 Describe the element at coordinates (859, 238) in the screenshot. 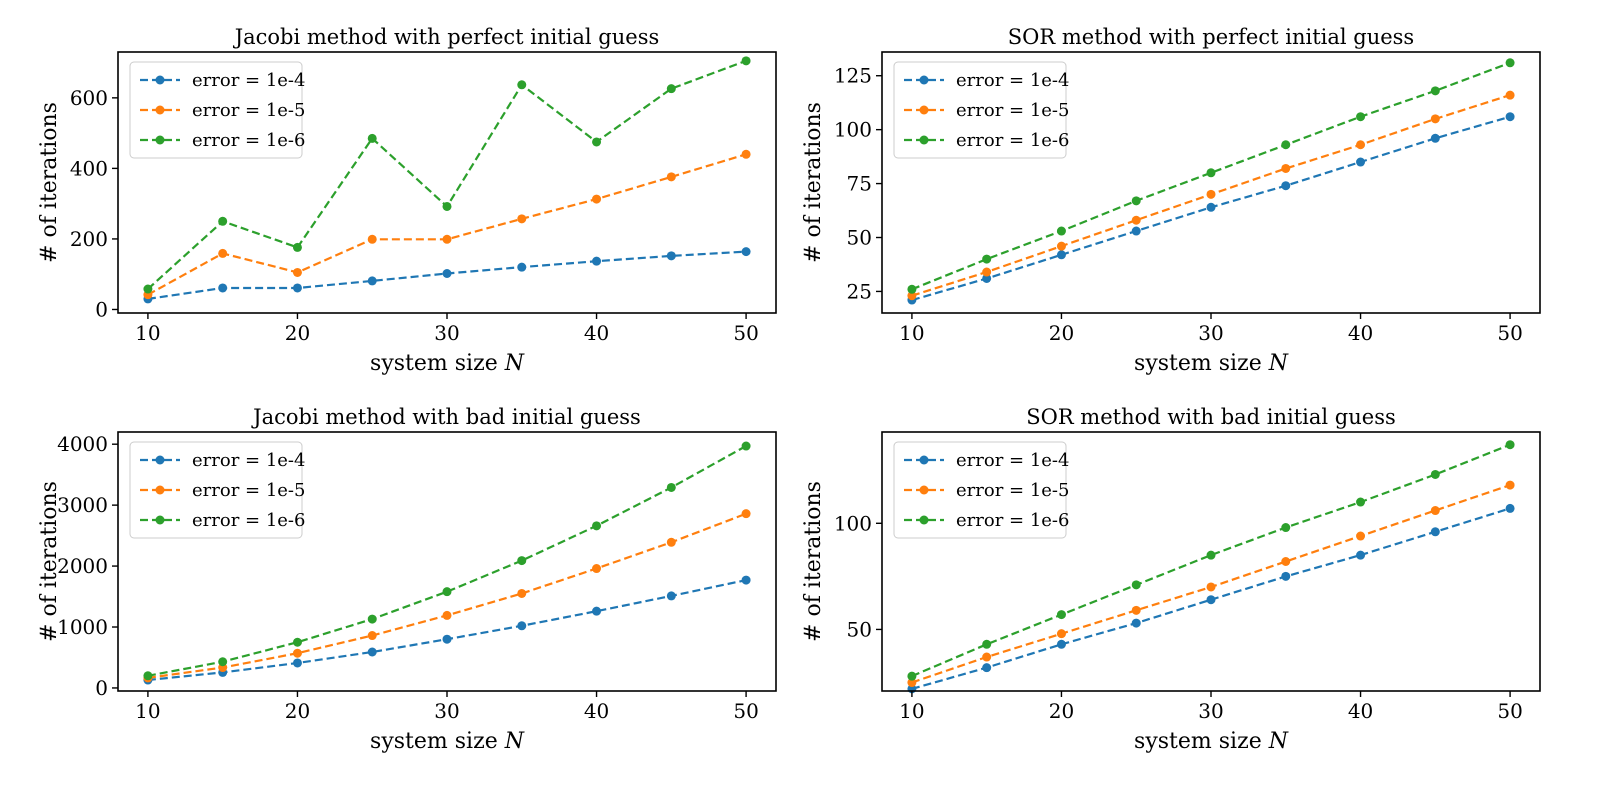

I see `y-tick-label: 50` at that location.